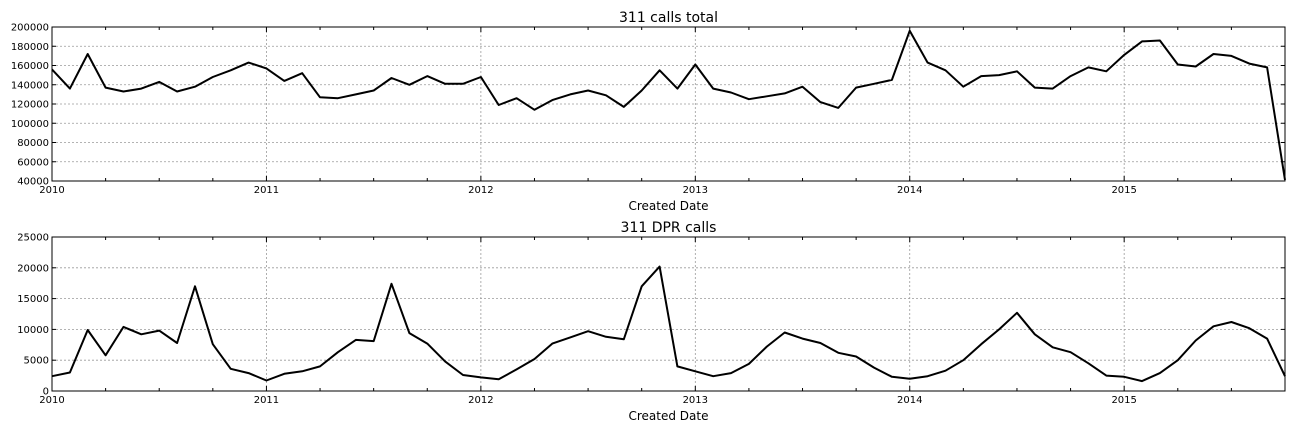 This screenshot has width=1296, height=432. What do you see at coordinates (30, 47) in the screenshot?
I see `y-tick-label: 180000` at bounding box center [30, 47].